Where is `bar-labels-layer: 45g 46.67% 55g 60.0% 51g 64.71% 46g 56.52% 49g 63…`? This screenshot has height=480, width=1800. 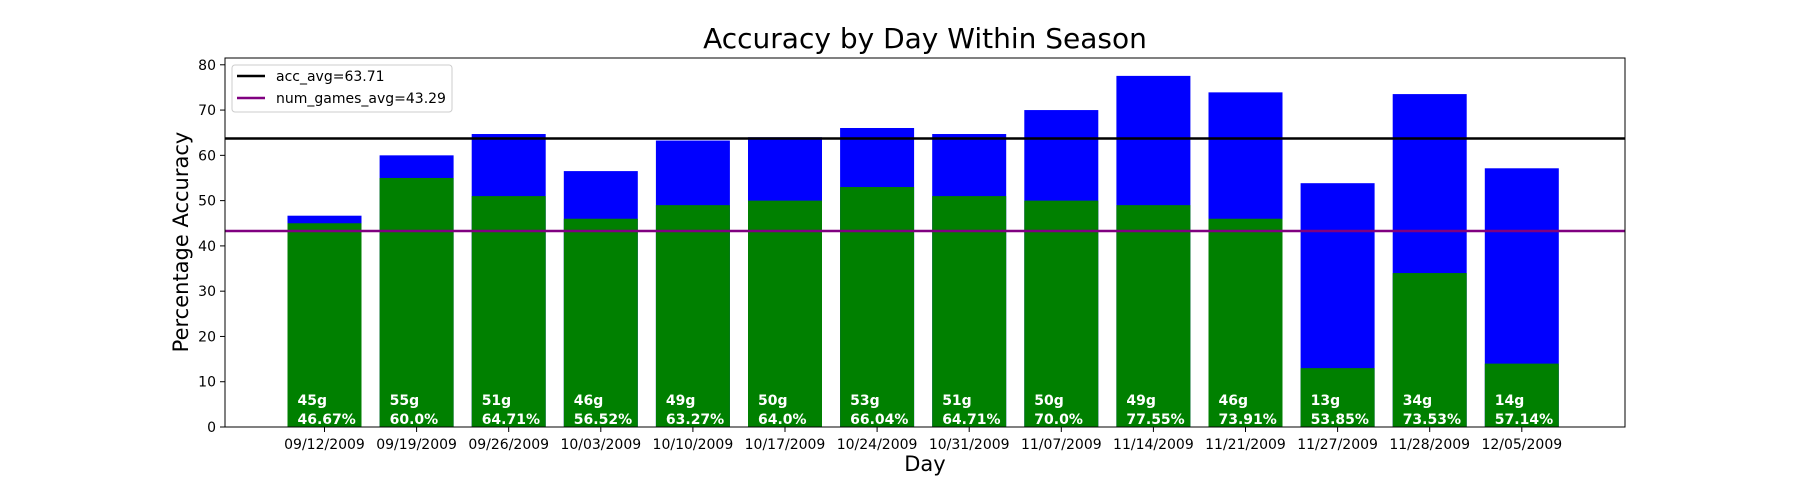 bar-labels-layer: 45g 46.67% 55g 60.0% 51g 64.71% 46g 56.52% 49g 63… is located at coordinates (926, 410).